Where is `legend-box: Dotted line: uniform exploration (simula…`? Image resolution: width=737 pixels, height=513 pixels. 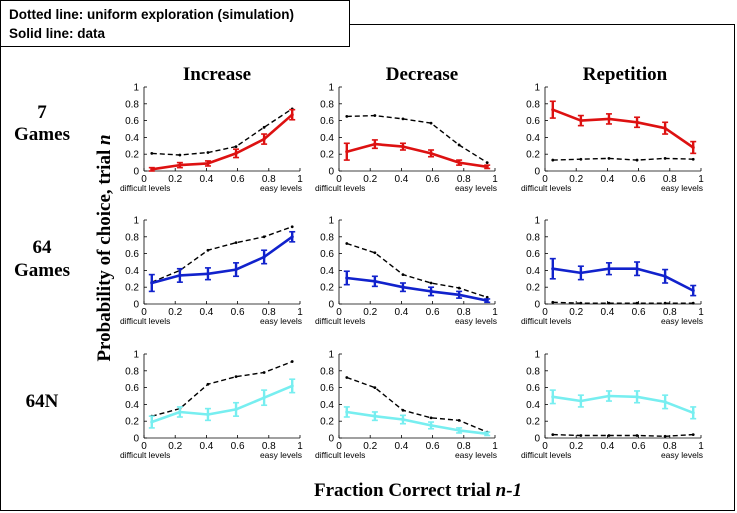 legend-box: Dotted line: uniform exploration (simula… is located at coordinates (175, 23).